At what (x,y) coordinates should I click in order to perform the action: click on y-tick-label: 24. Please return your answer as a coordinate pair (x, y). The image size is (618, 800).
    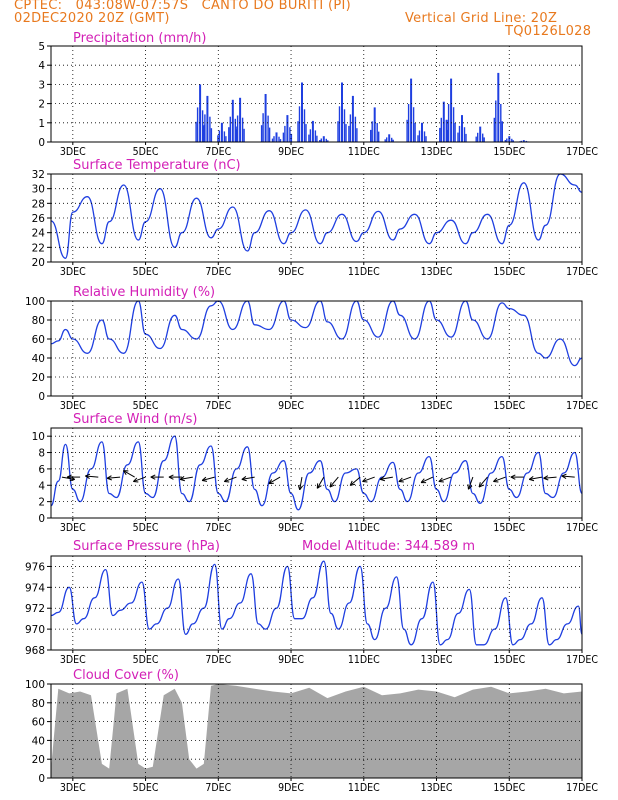
    Looking at the image, I should click on (39, 234).